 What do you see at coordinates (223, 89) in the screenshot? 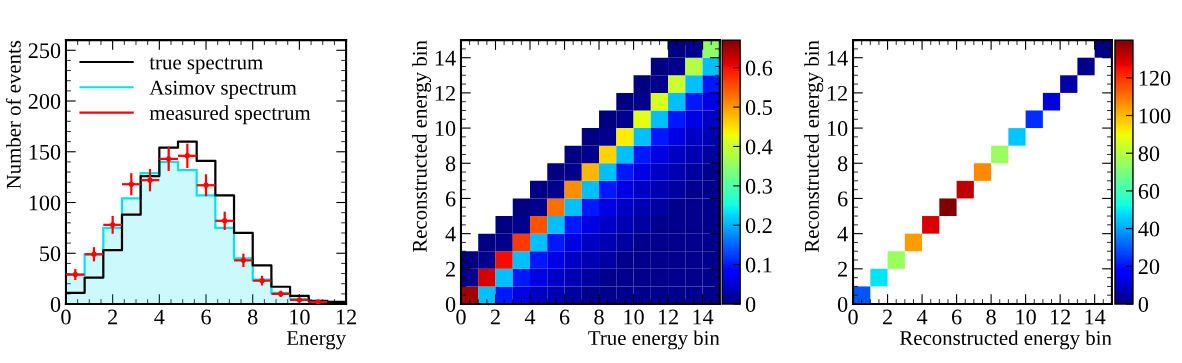
I see `legend-label: Asimov spectrum` at bounding box center [223, 89].